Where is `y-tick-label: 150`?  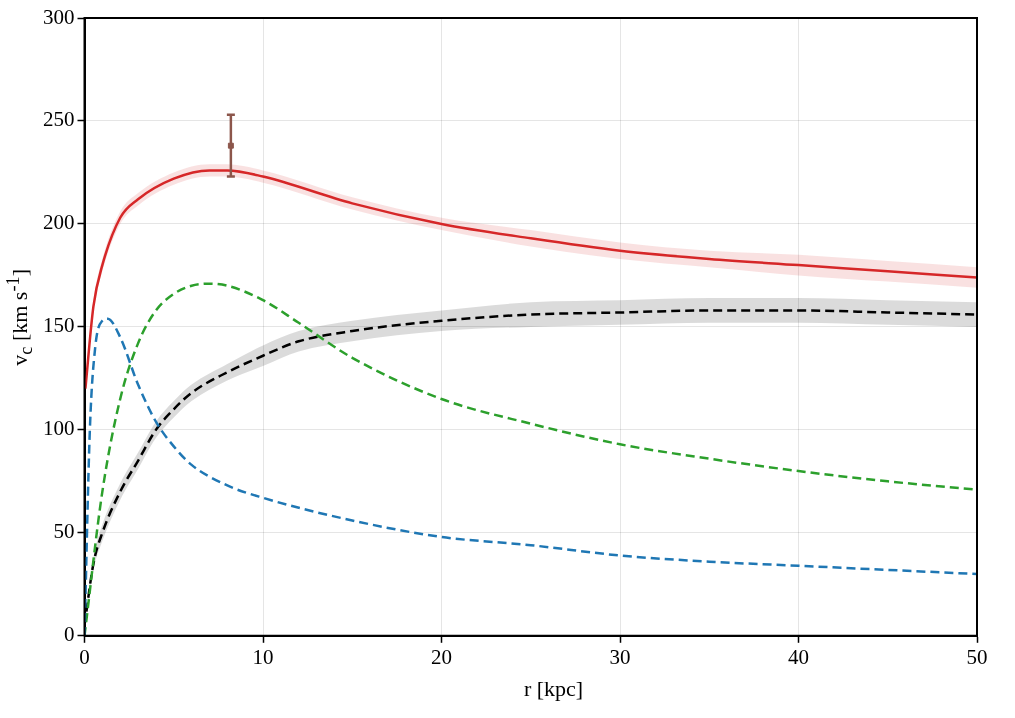 y-tick-label: 150 is located at coordinates (59, 325).